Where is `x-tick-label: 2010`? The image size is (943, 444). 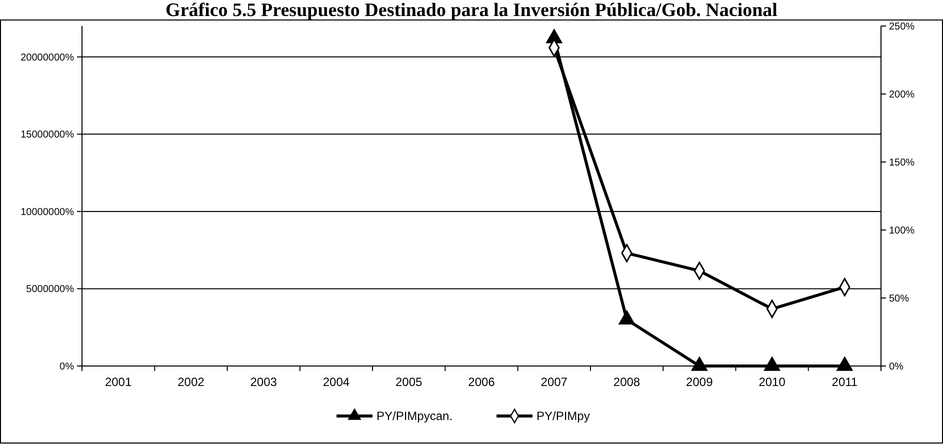 x-tick-label: 2010 is located at coordinates (772, 382).